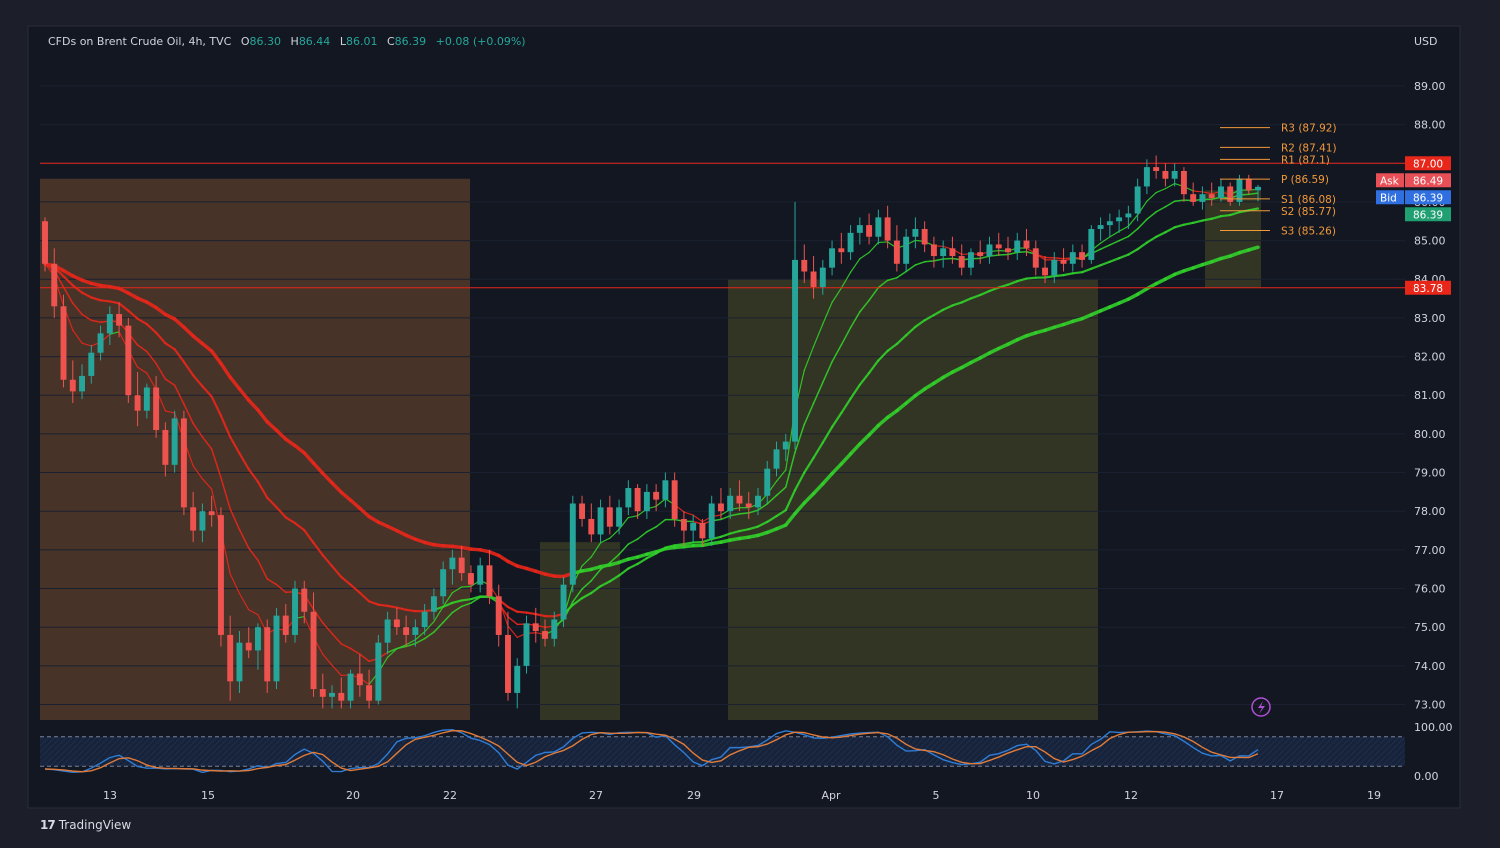 The height and width of the screenshot is (848, 1500). What do you see at coordinates (95, 825) in the screenshot?
I see `brand-label: TradingView` at bounding box center [95, 825].